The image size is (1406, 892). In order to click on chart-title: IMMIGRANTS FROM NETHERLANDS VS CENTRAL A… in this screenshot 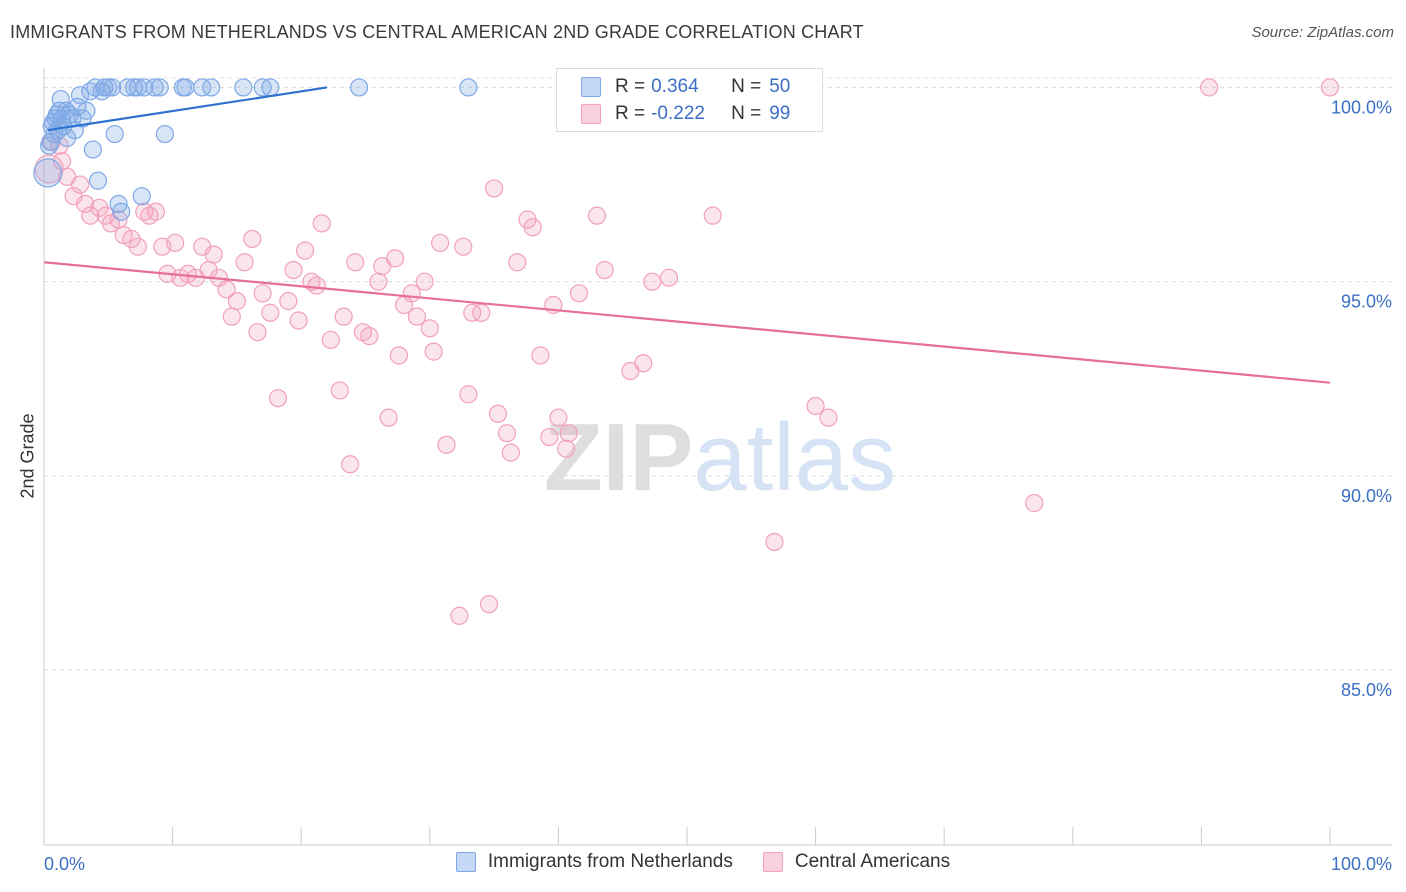, I will do `click(437, 32)`.